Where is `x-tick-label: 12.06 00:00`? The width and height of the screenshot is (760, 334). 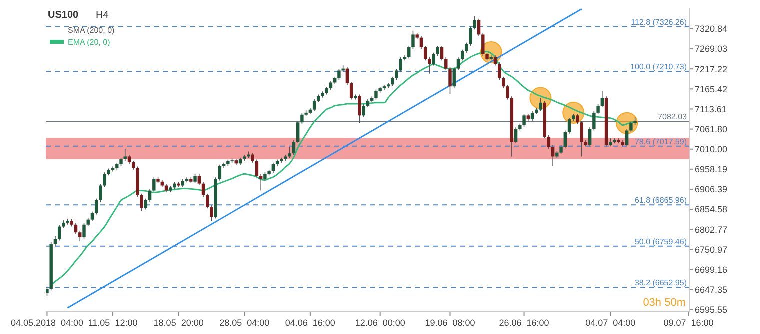 x-tick-label: 12.06 00:00 is located at coordinates (380, 323).